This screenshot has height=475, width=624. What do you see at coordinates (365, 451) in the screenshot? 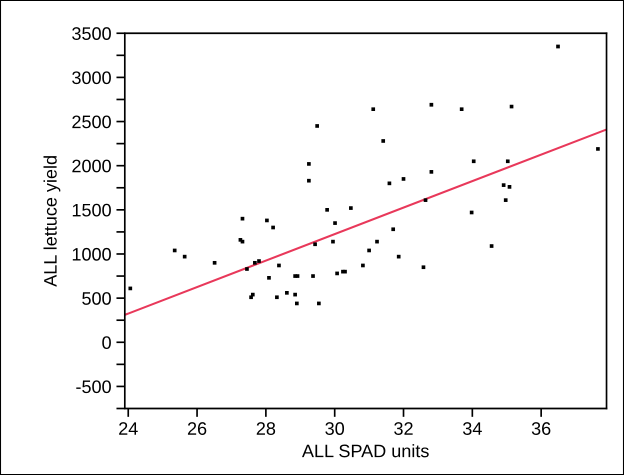
I see `x-axis-title: ALL SPAD units` at bounding box center [365, 451].